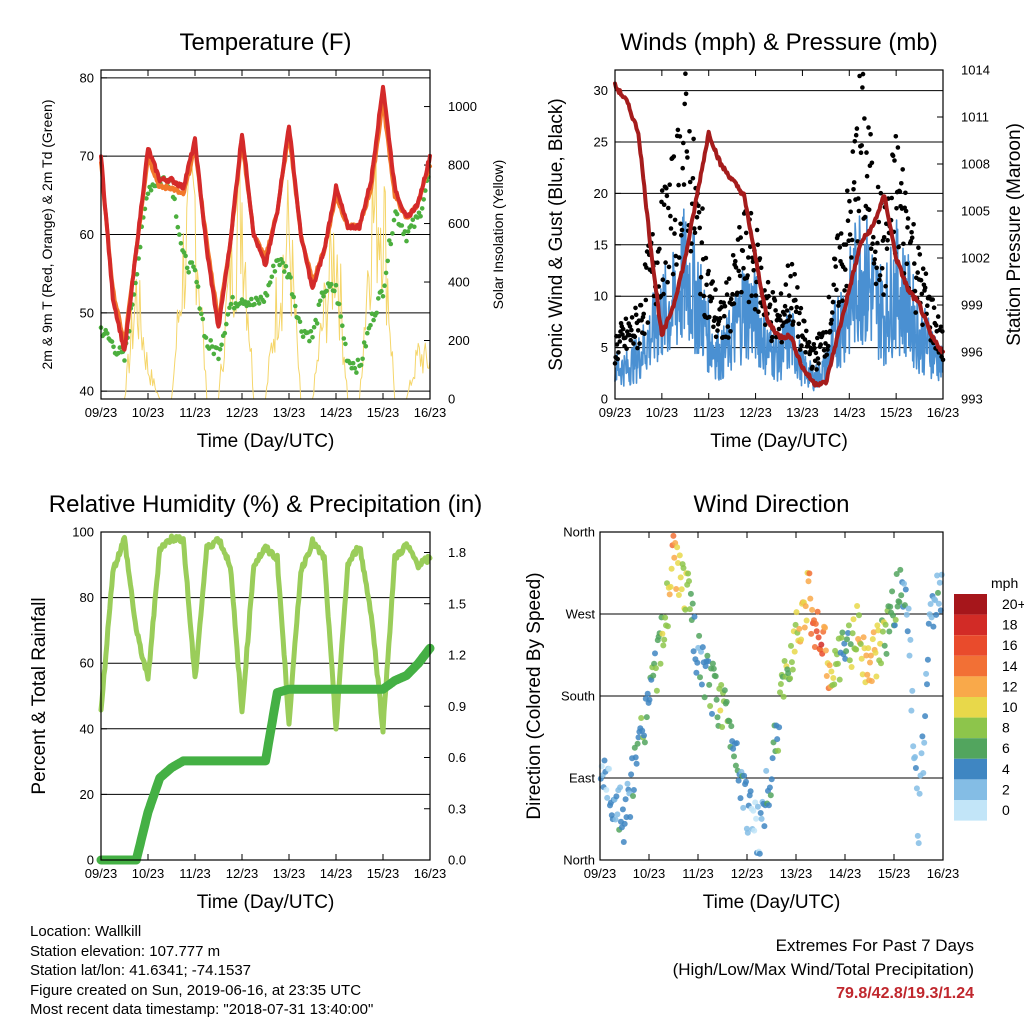  What do you see at coordinates (430, 412) in the screenshot?
I see `x-tick-label: 16/23` at bounding box center [430, 412].